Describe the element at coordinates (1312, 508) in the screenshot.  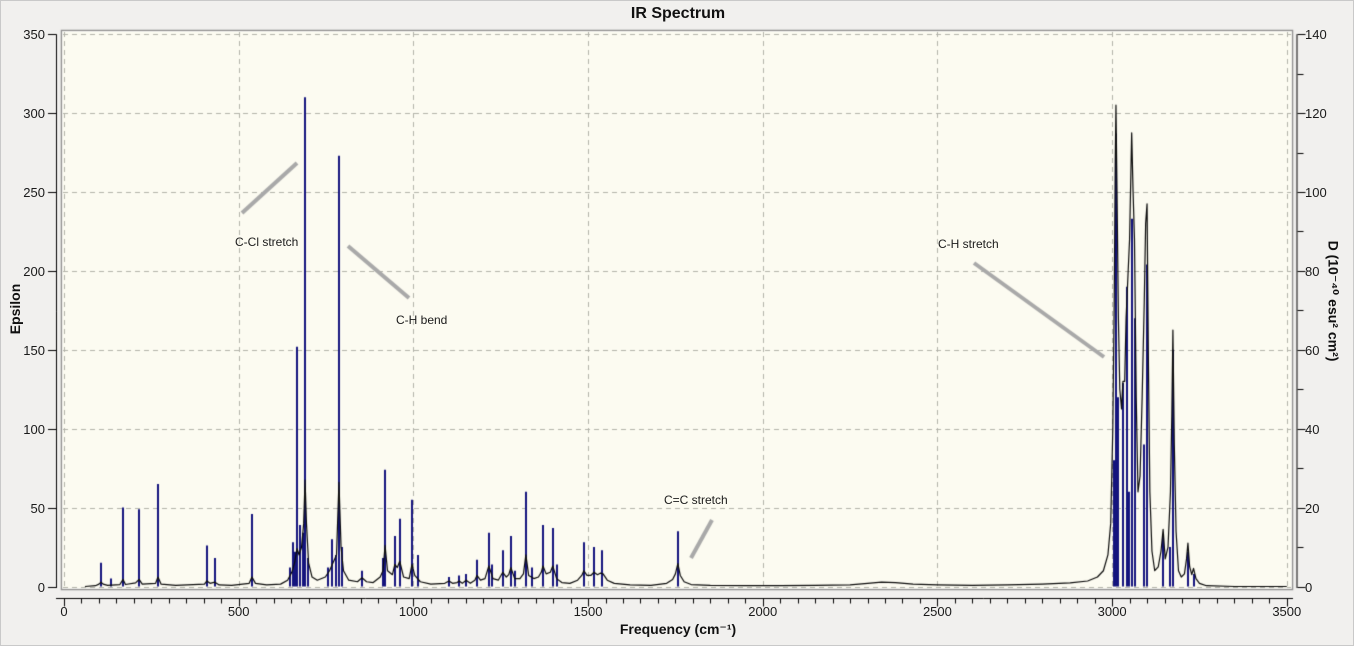
I see `y-right-tick-label: 20` at that location.